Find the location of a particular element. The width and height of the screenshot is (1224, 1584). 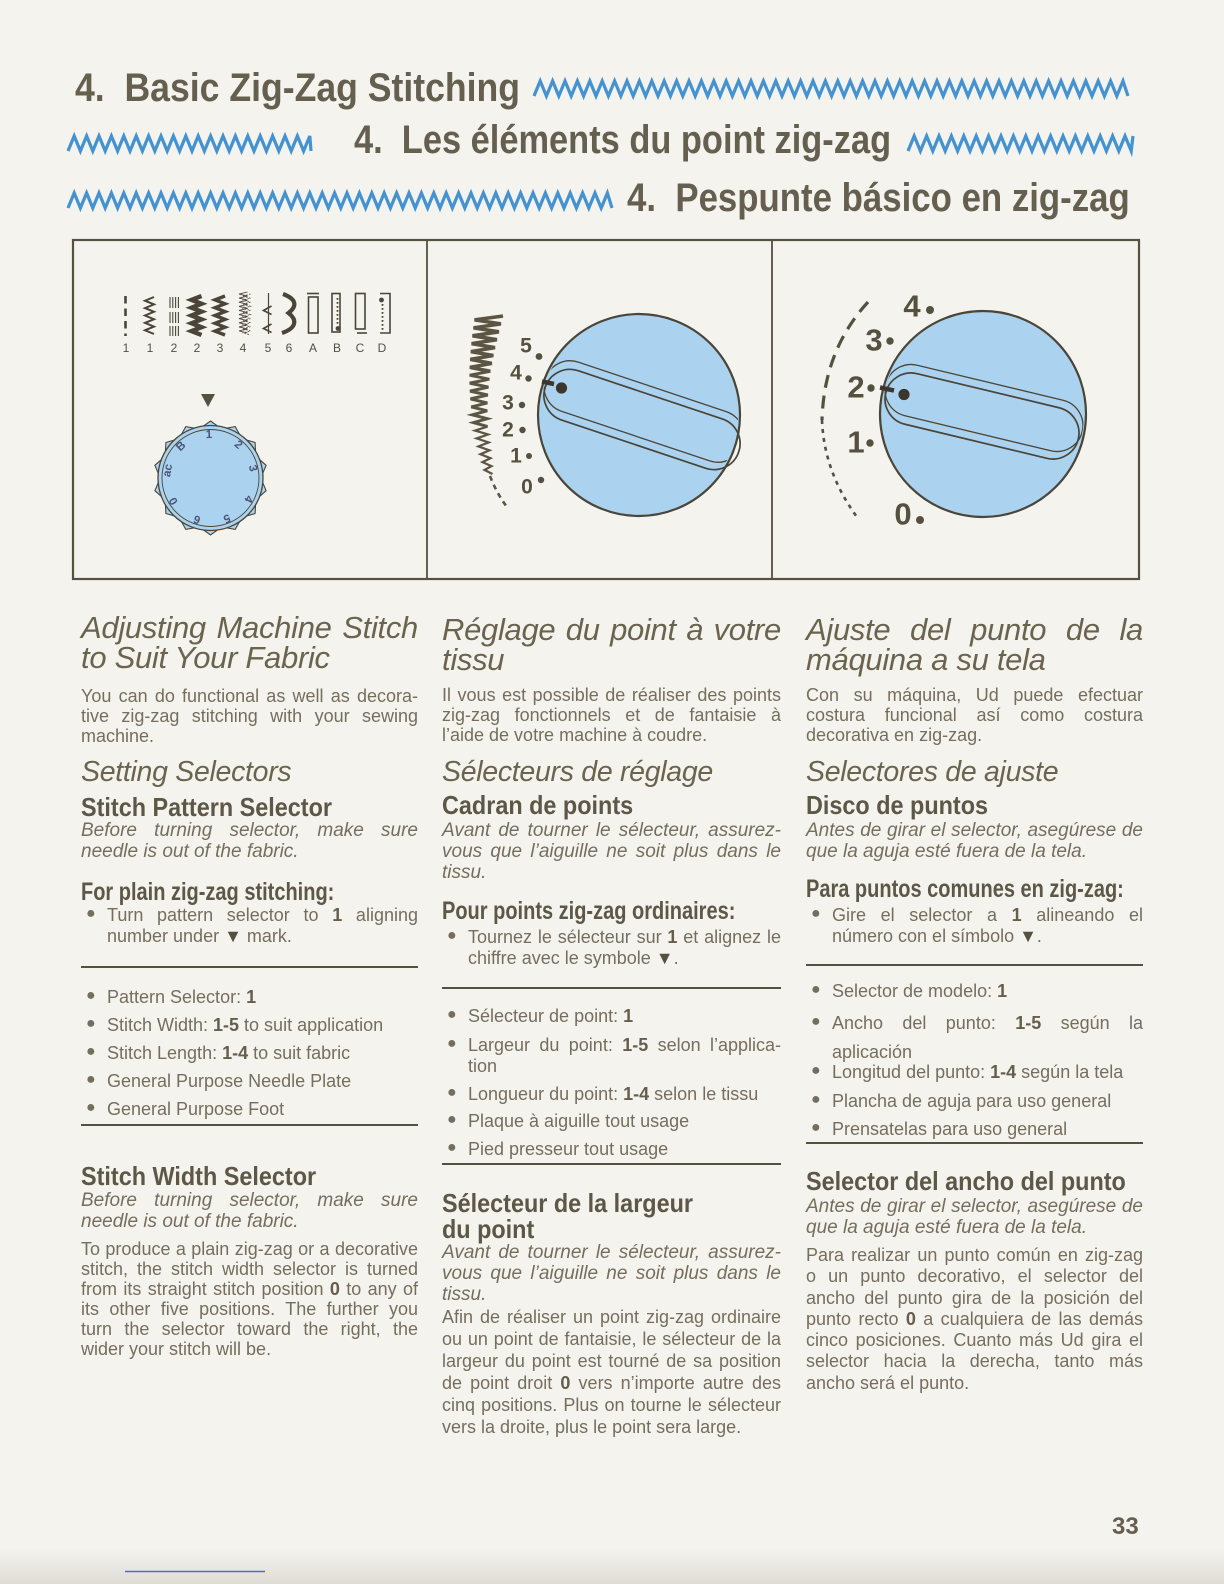

svg-text: C is located at coordinates (360, 348).